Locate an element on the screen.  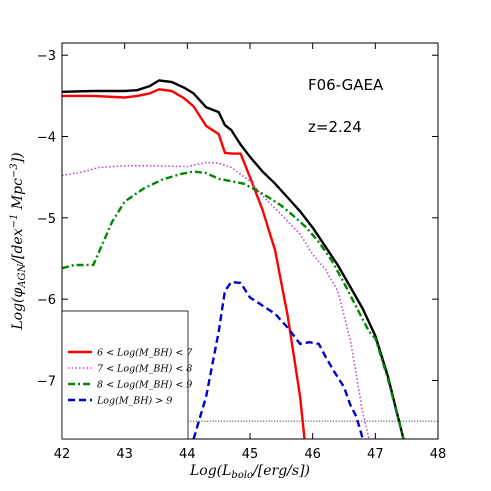
y-tick-label: −4 is located at coordinates (46, 138).